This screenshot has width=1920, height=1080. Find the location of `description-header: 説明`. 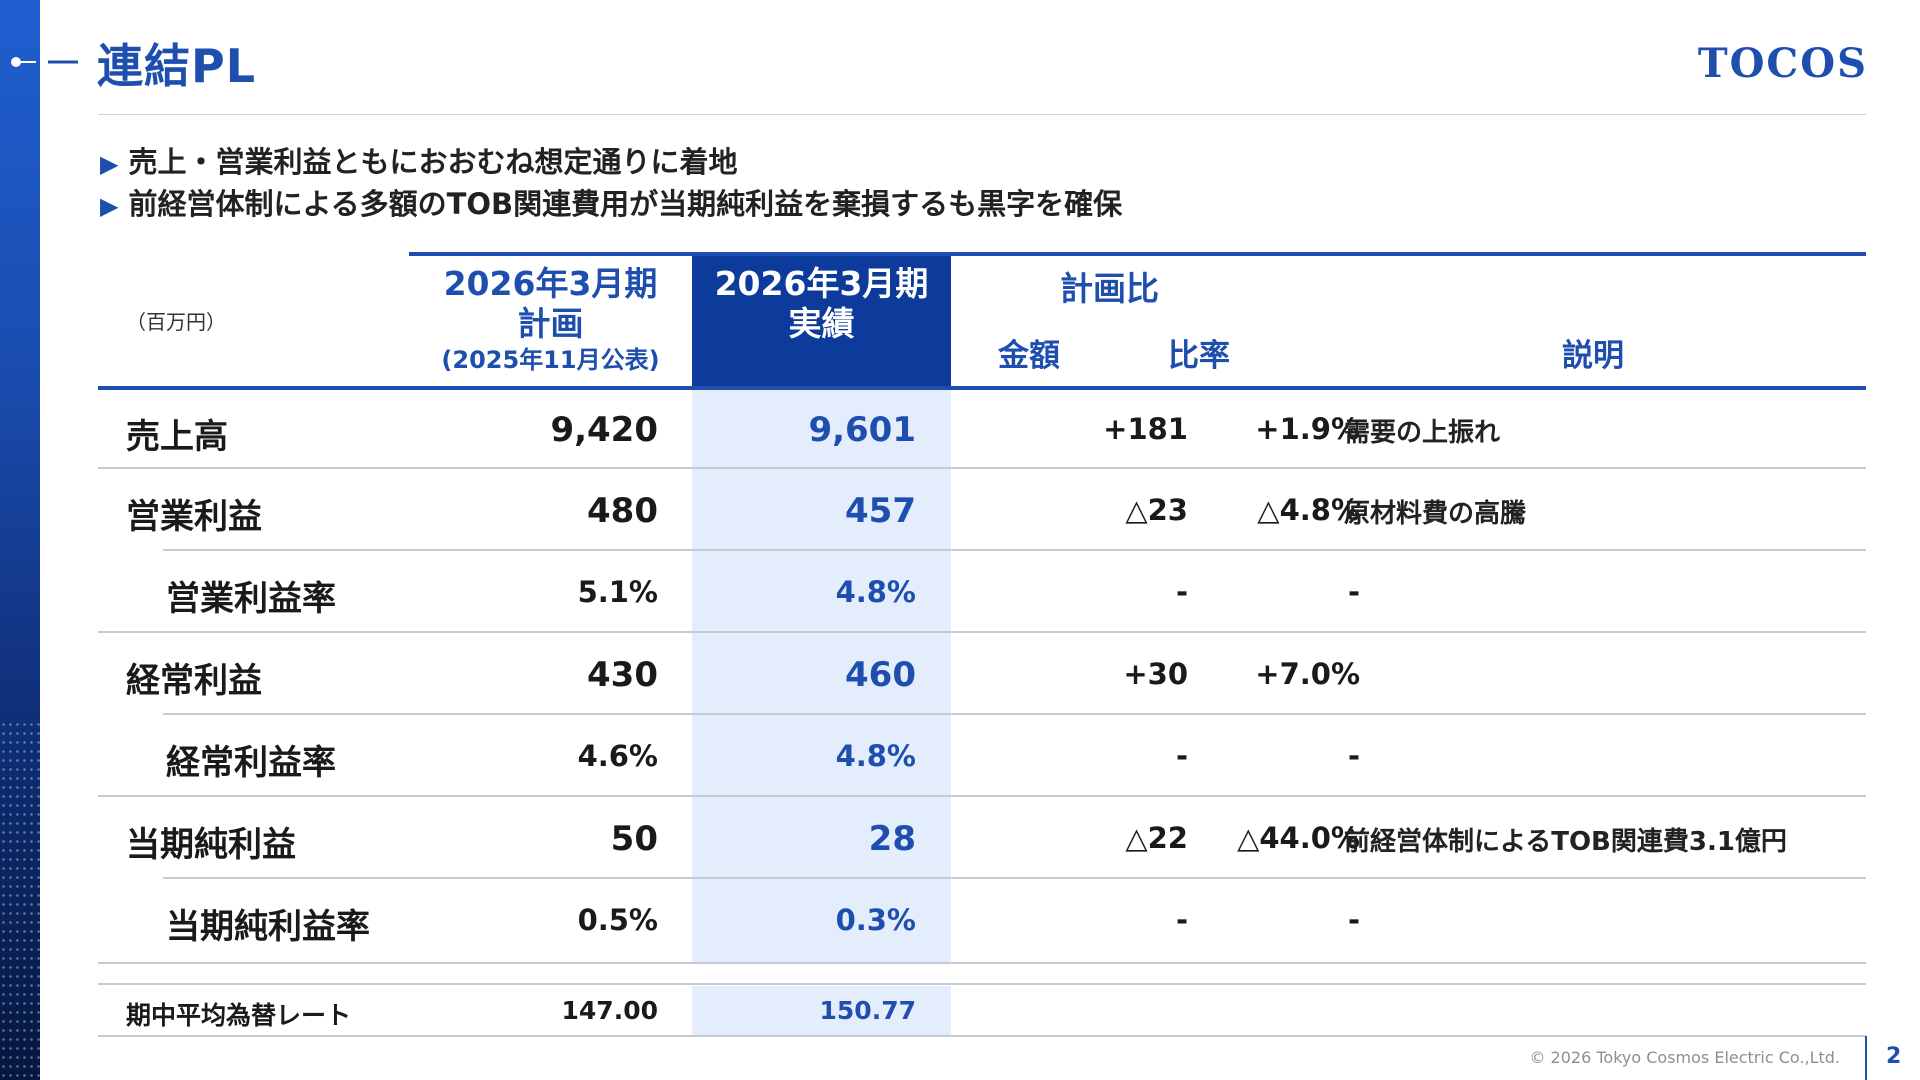

description-header: 説明 is located at coordinates (1593, 356).